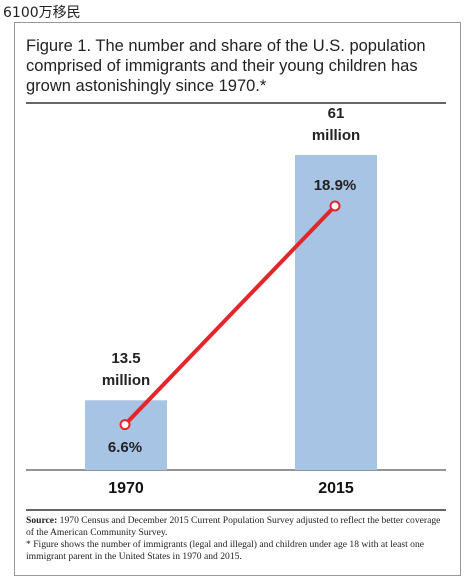 The width and height of the screenshot is (470, 583). Describe the element at coordinates (126, 435) in the screenshot. I see `bar` at that location.